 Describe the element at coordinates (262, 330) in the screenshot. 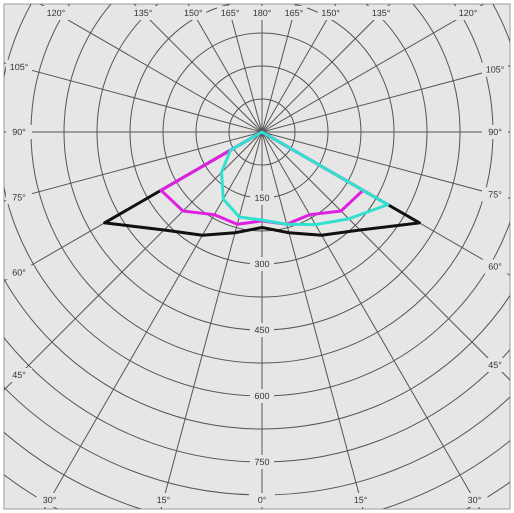

I see `y-tick-label: 450` at that location.